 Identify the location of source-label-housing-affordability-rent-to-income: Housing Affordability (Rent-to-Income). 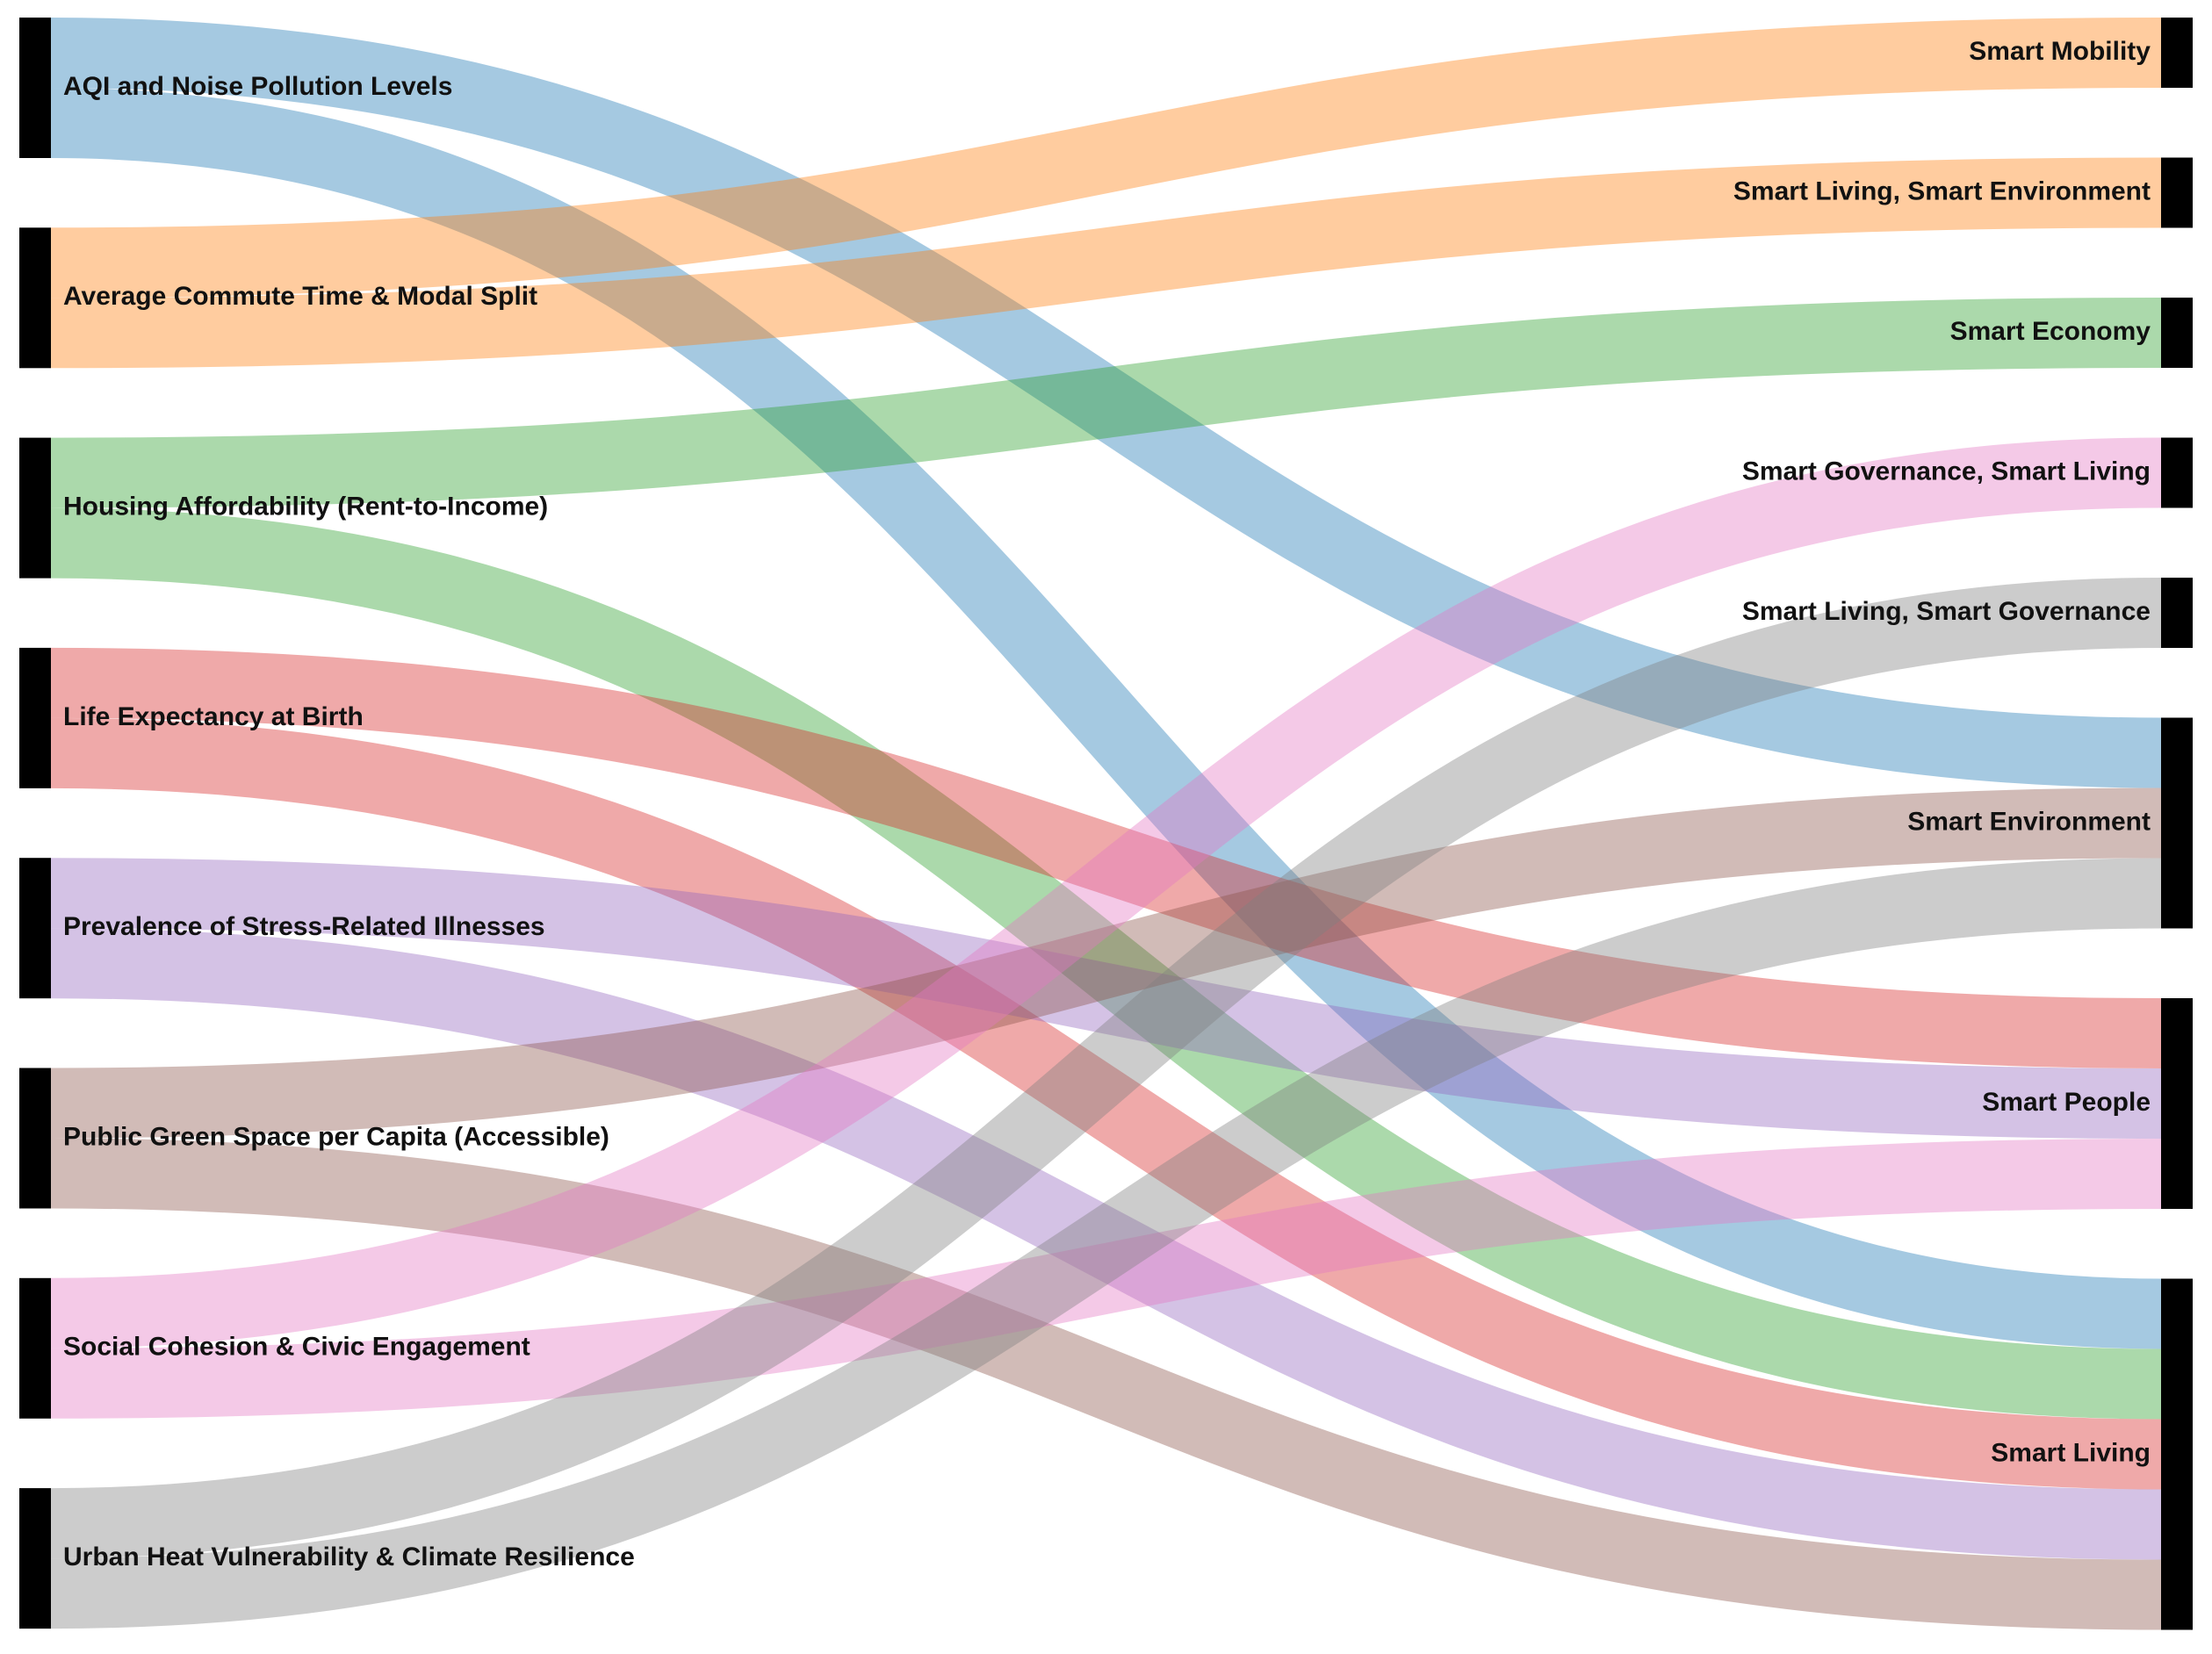
(305, 507).